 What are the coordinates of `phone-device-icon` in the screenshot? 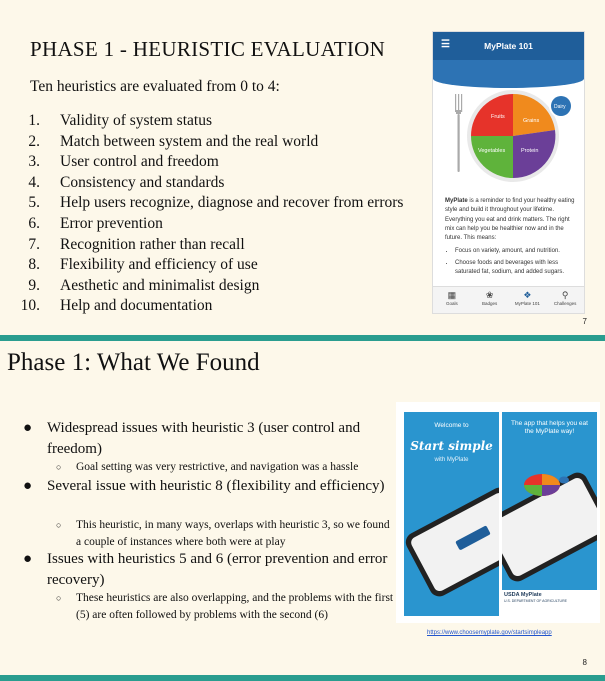 It's located at (451, 542).